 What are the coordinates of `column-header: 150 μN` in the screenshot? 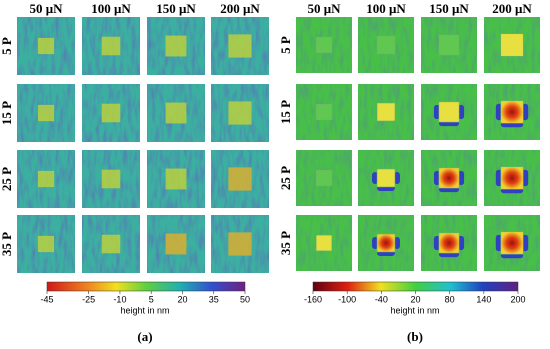 It's located at (449, 8).